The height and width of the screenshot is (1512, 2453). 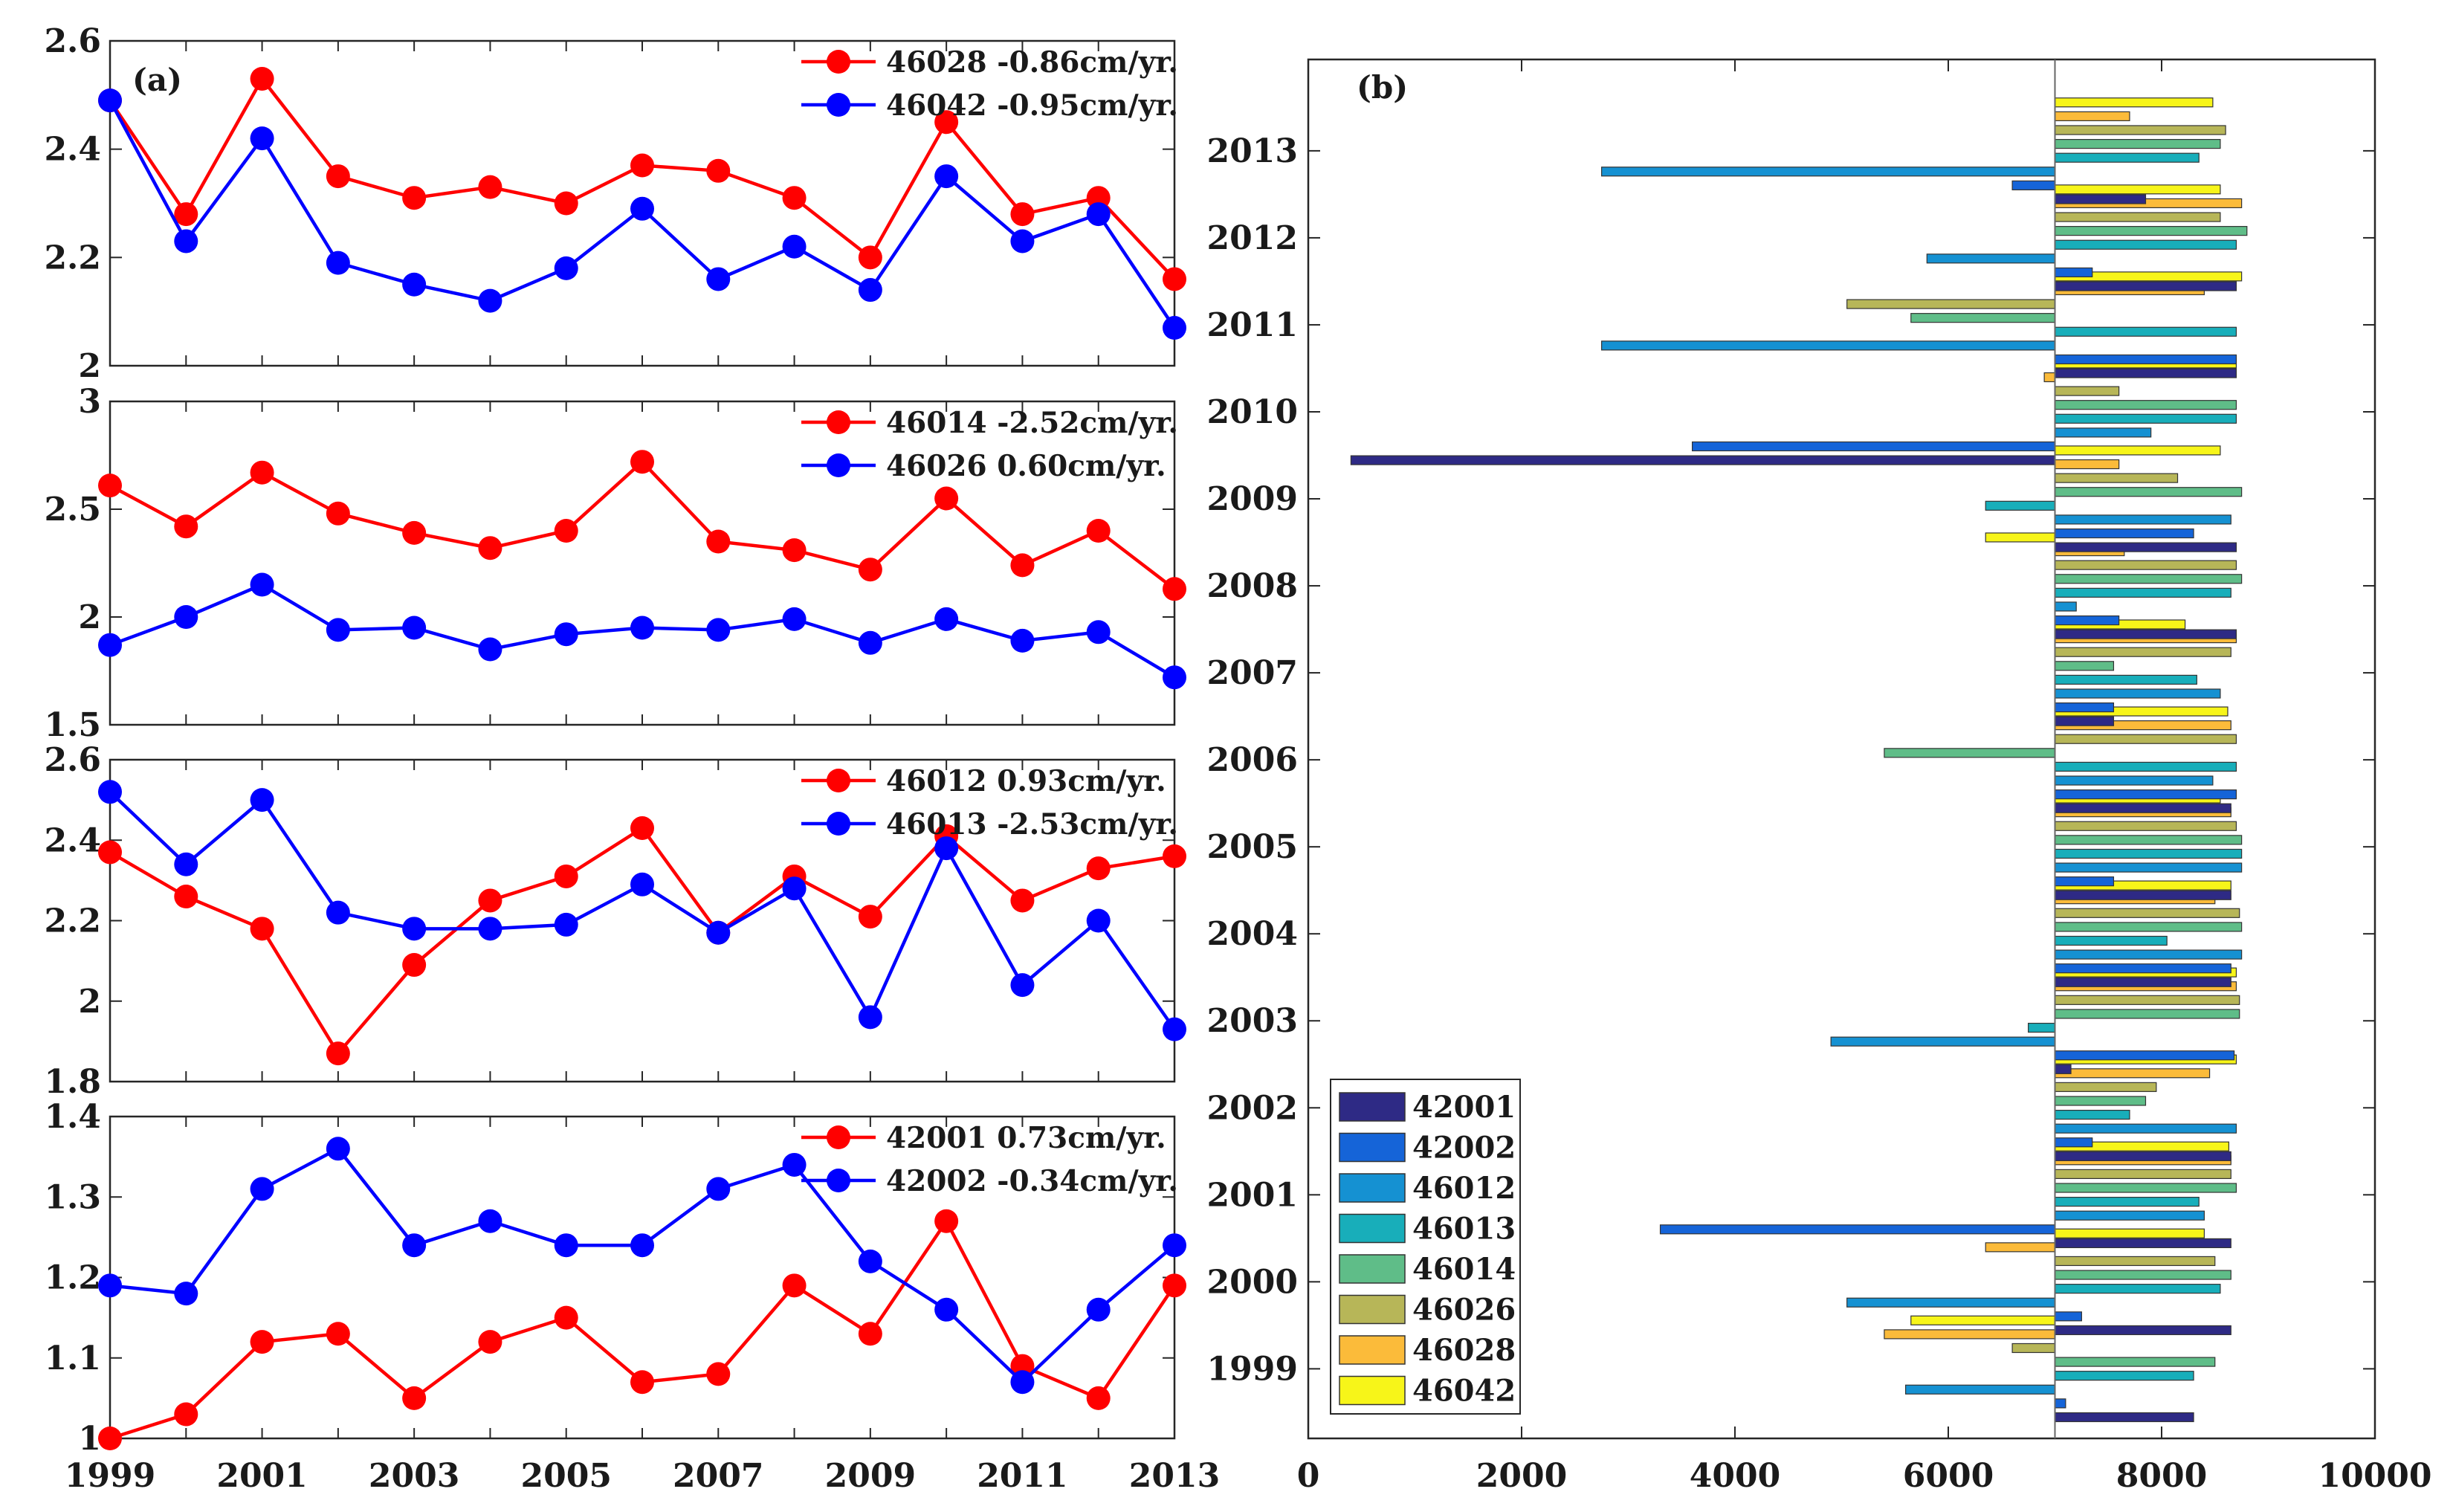 What do you see at coordinates (838, 824) in the screenshot?
I see `panel-a3-legend-marker` at bounding box center [838, 824].